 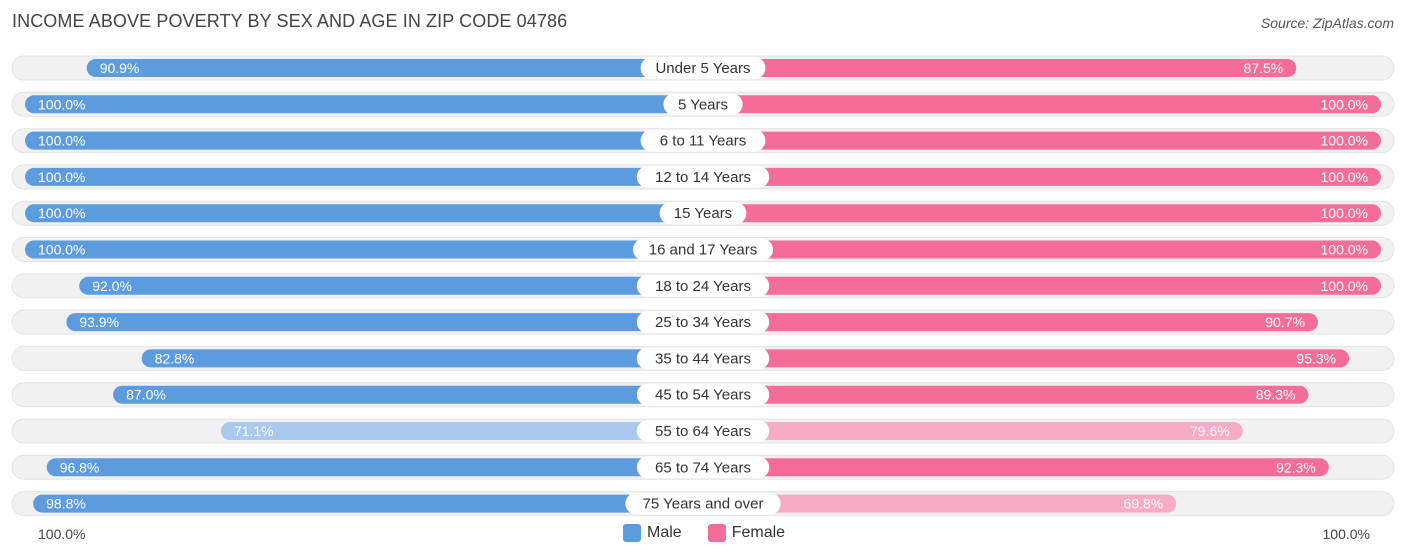 I want to click on female-value-label: 92.3%, so click(x=1296, y=467).